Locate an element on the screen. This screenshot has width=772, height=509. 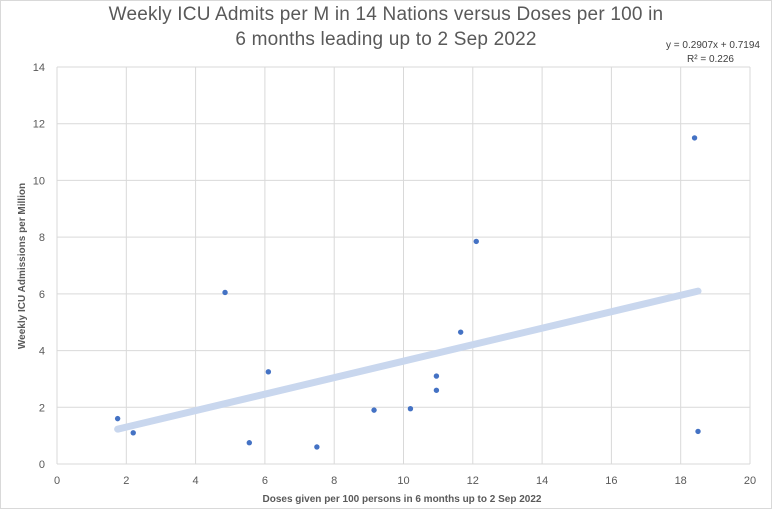
y-tick-label-1: 2 is located at coordinates (42, 408).